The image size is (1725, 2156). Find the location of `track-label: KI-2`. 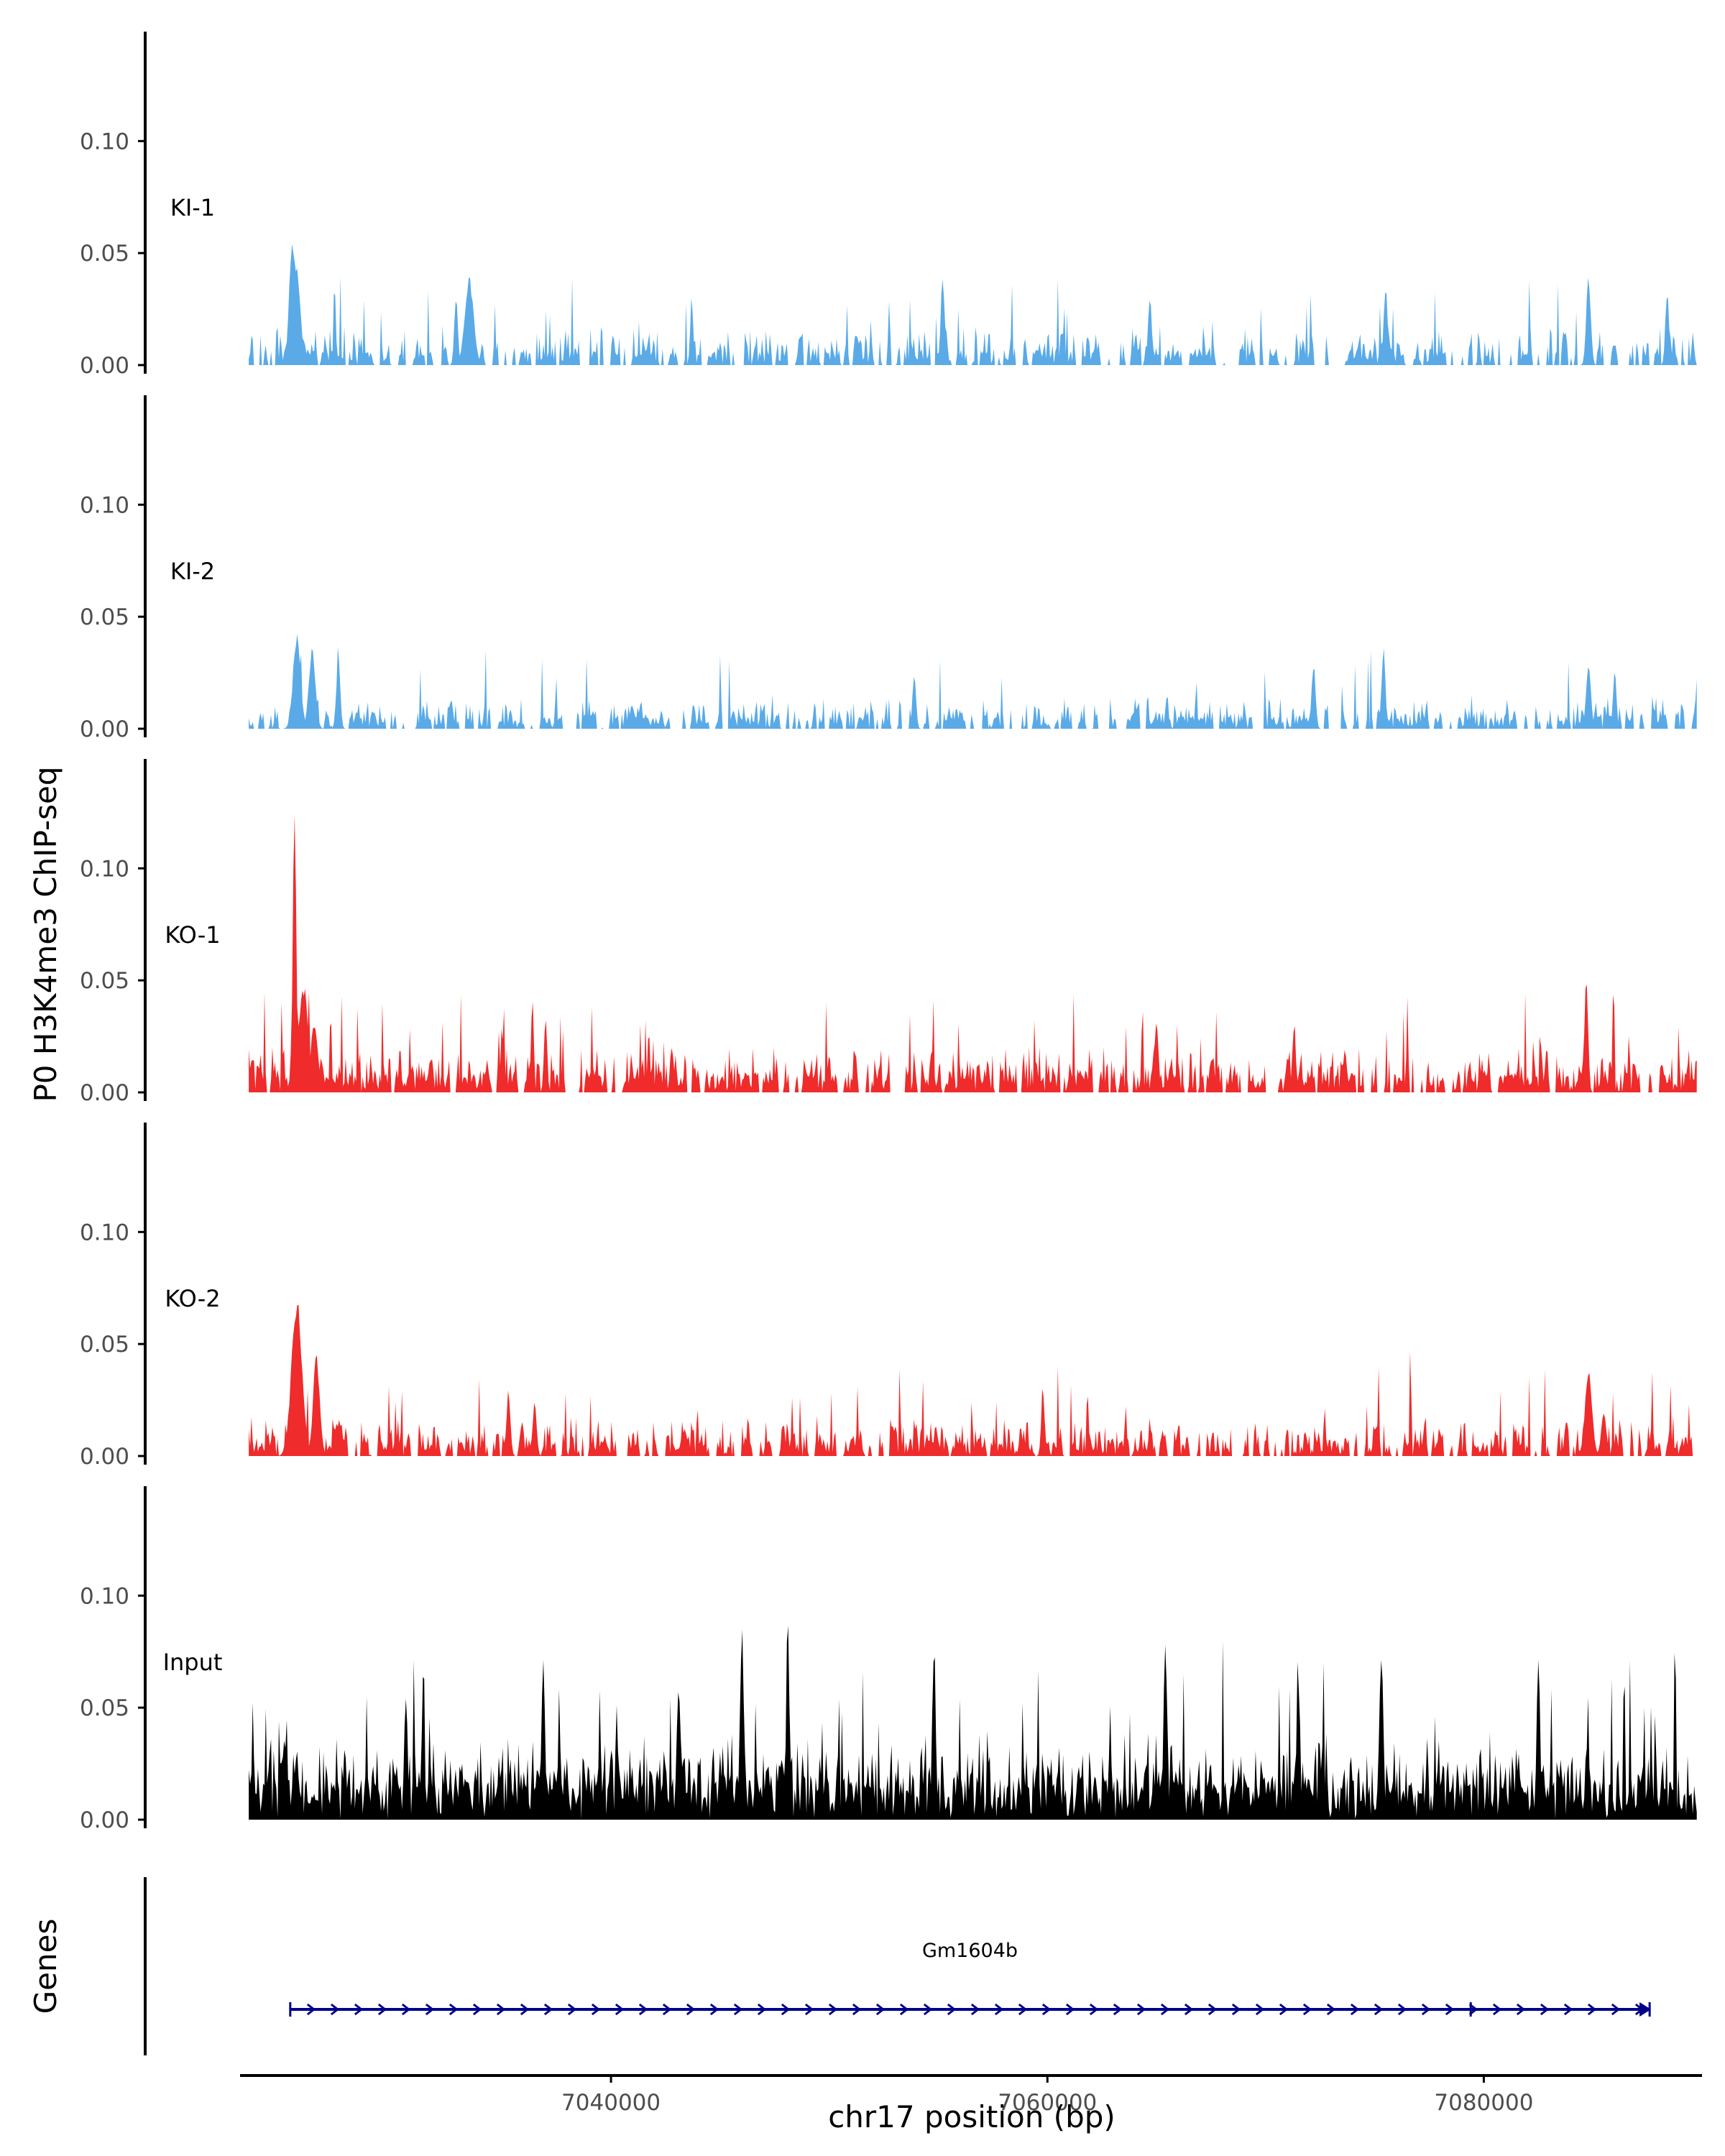

track-label: KI-2 is located at coordinates (192, 571).